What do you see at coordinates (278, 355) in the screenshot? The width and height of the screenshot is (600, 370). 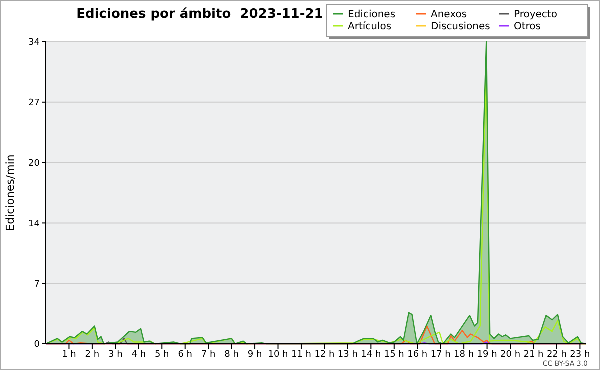 I see `x-tick-label: 10 h` at bounding box center [278, 355].